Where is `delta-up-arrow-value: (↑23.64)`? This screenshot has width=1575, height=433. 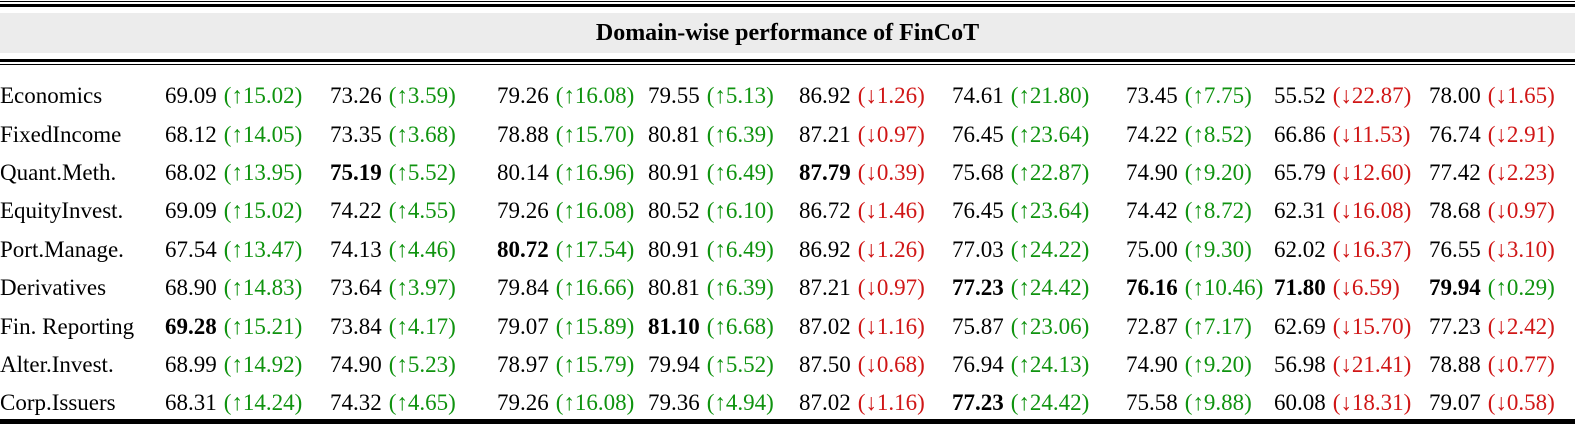
delta-up-arrow-value: (↑23.64) is located at coordinates (1050, 134).